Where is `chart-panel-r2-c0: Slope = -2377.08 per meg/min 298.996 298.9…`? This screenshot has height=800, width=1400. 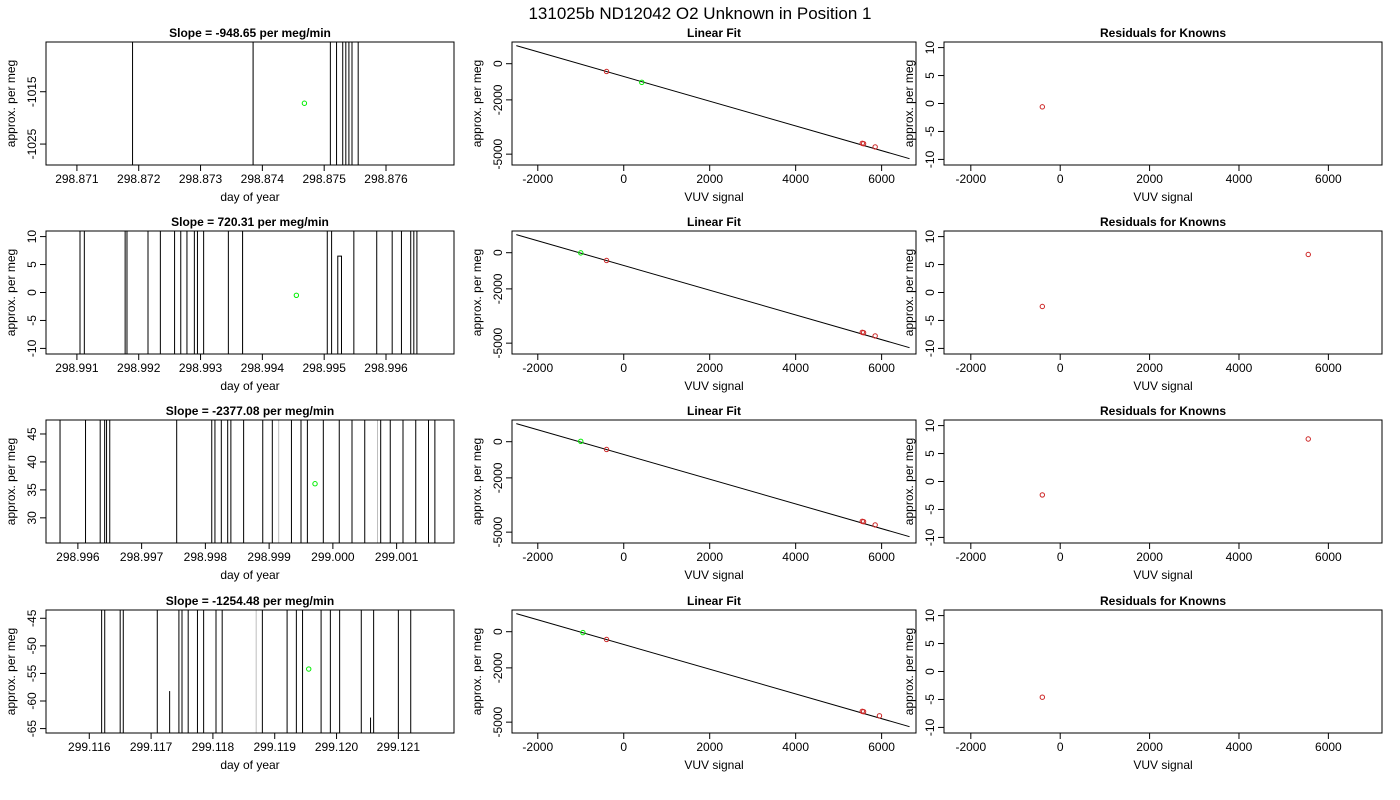 chart-panel-r2-c0: Slope = -2377.08 per meg/min 298.996 298.9… is located at coordinates (229, 493).